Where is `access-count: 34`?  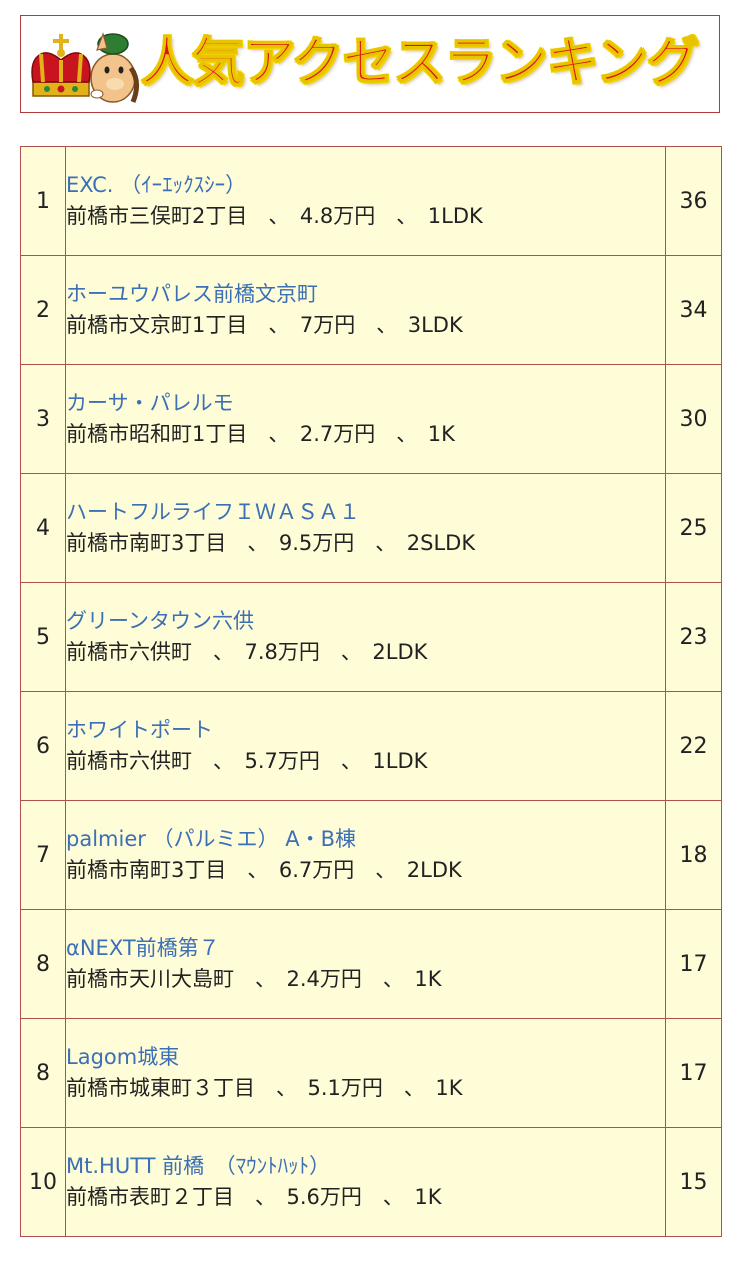 access-count: 34 is located at coordinates (693, 310).